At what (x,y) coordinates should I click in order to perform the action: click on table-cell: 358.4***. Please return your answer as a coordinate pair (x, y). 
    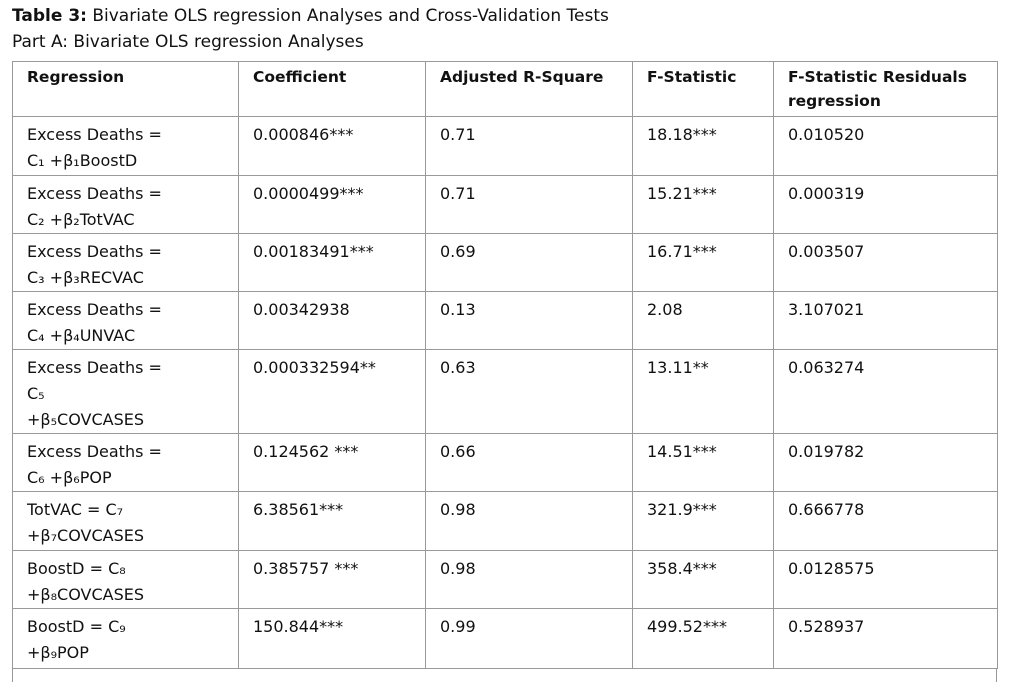
    Looking at the image, I should click on (703, 579).